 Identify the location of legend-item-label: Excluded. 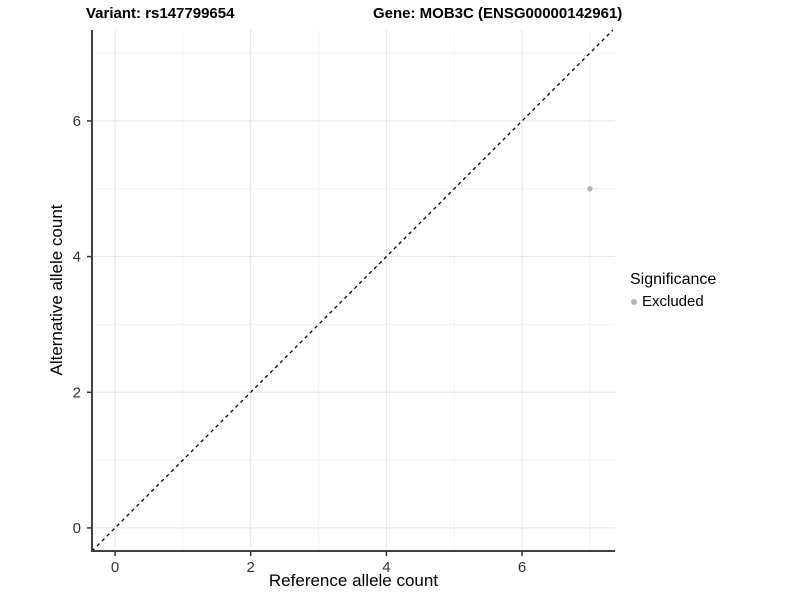
(673, 301).